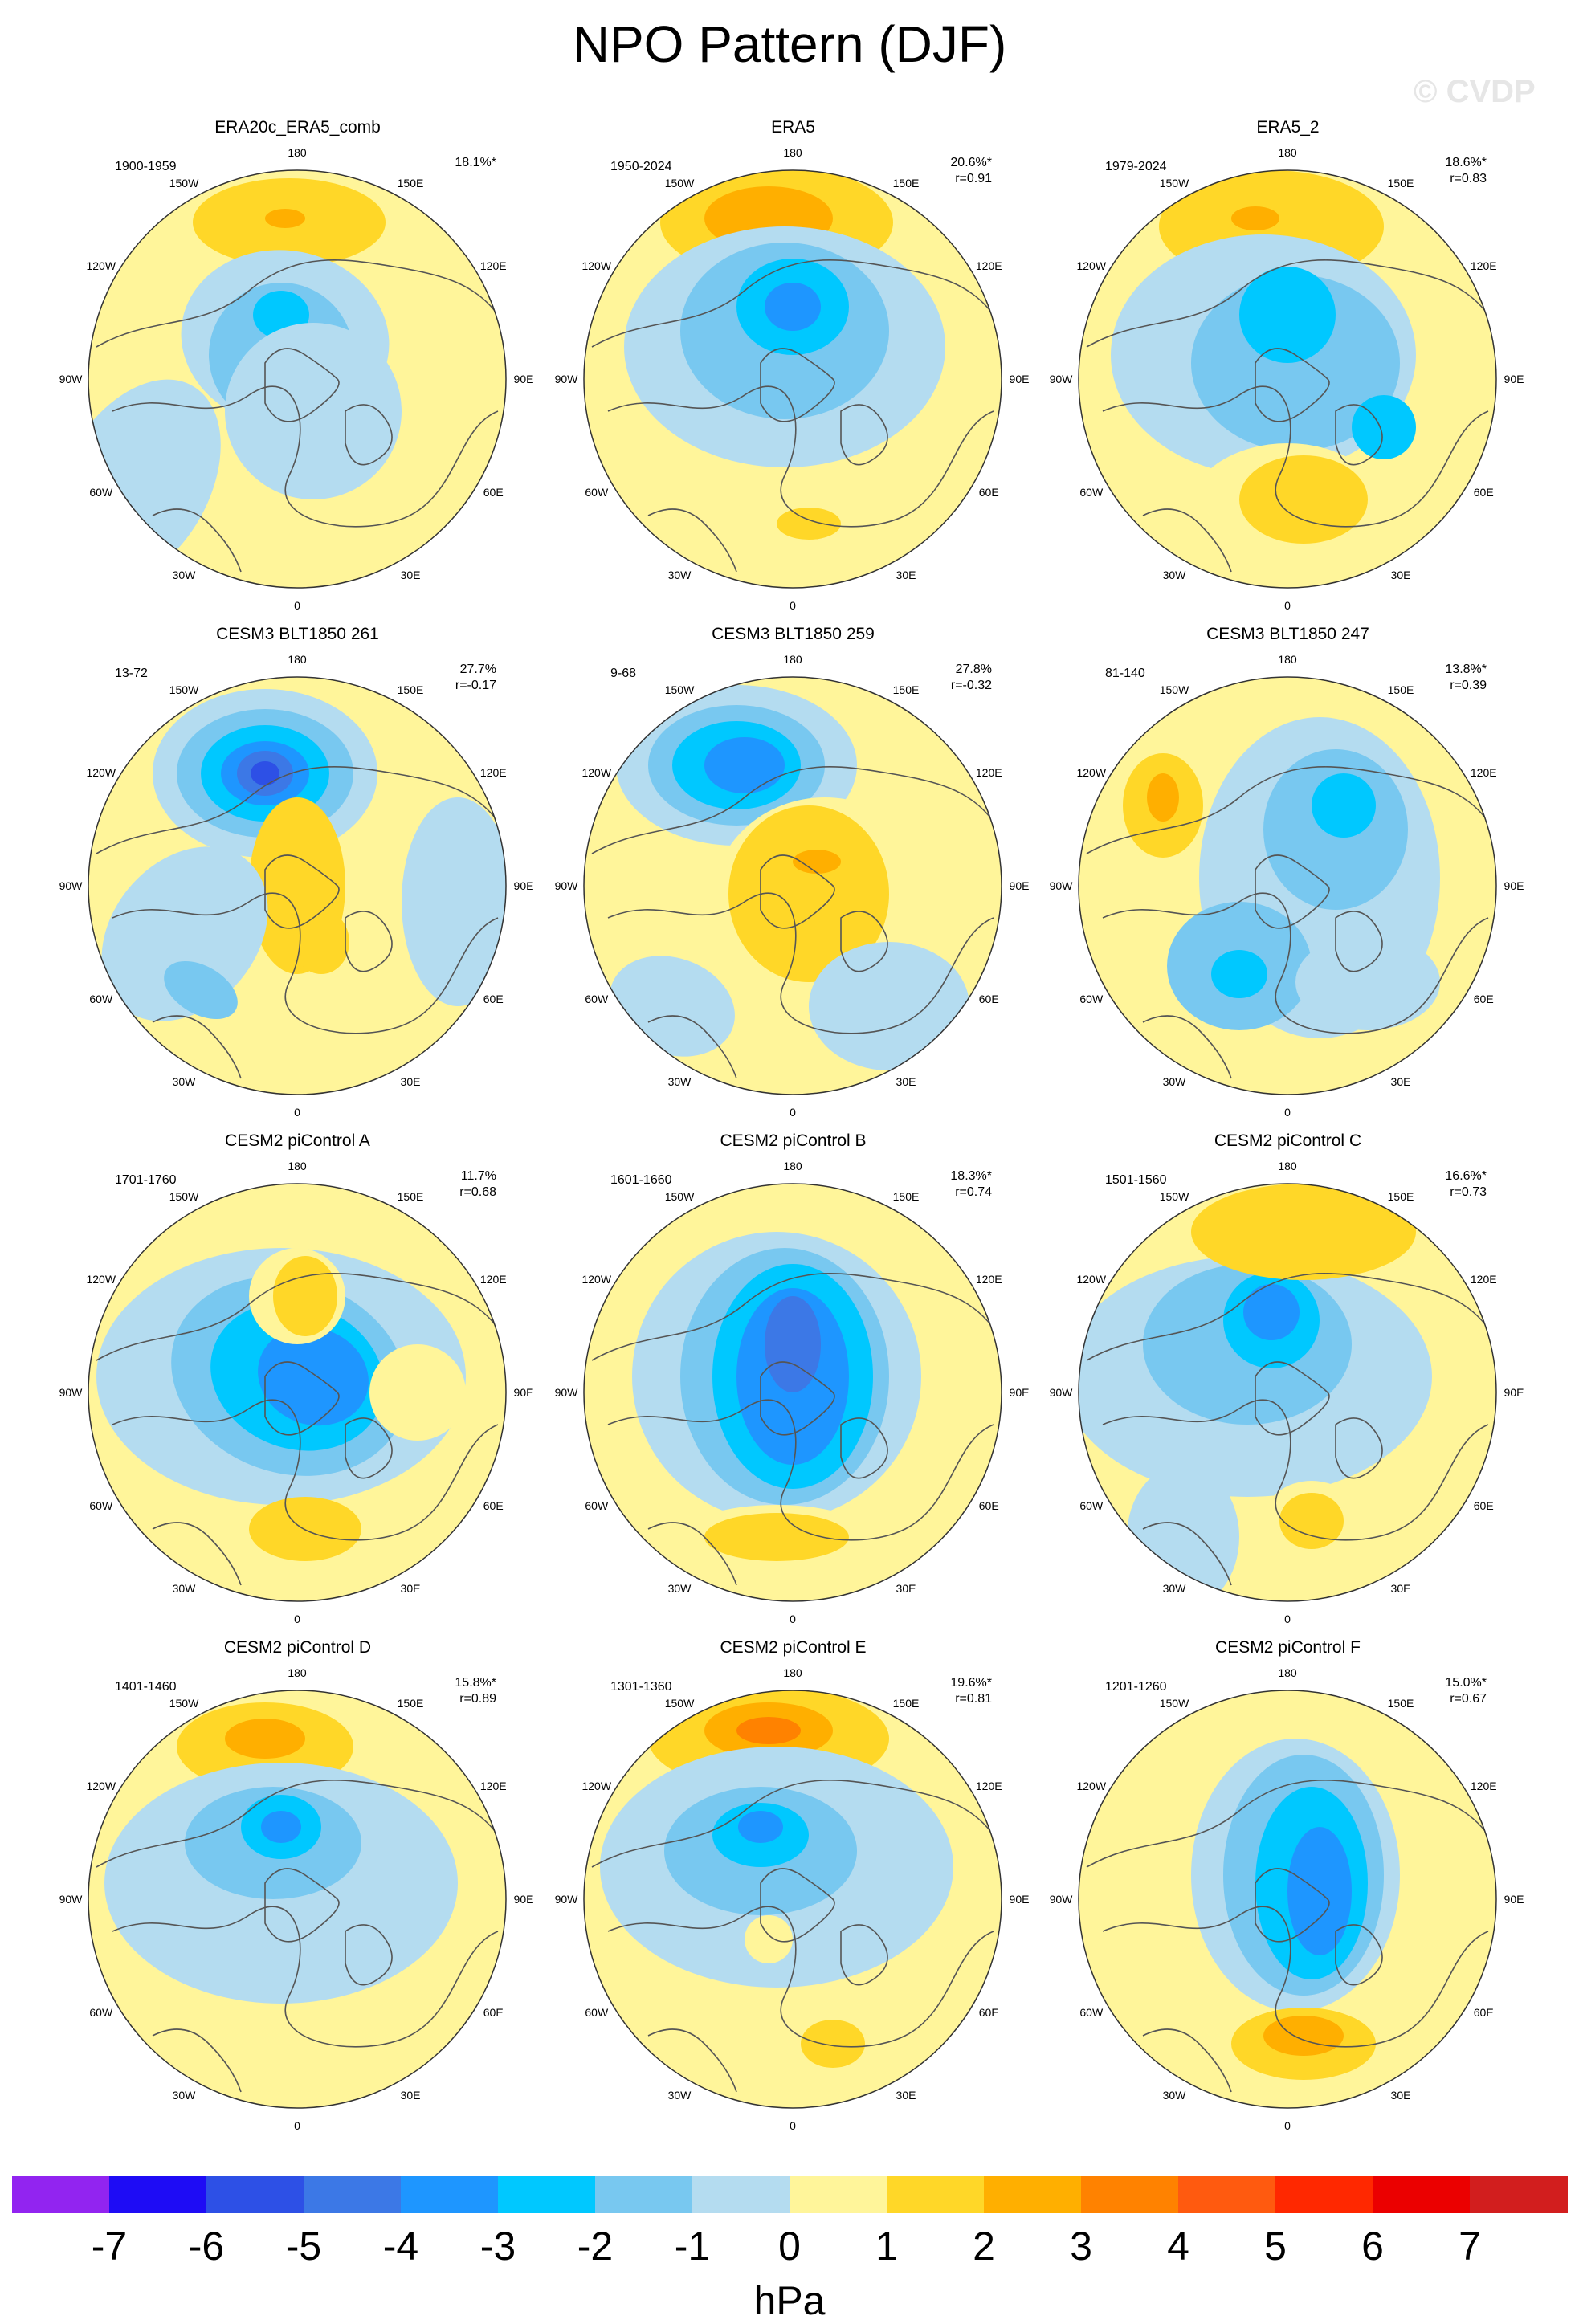 The image size is (1579, 2324). What do you see at coordinates (1125, 674) in the screenshot?
I see `panel-years: 81-140` at bounding box center [1125, 674].